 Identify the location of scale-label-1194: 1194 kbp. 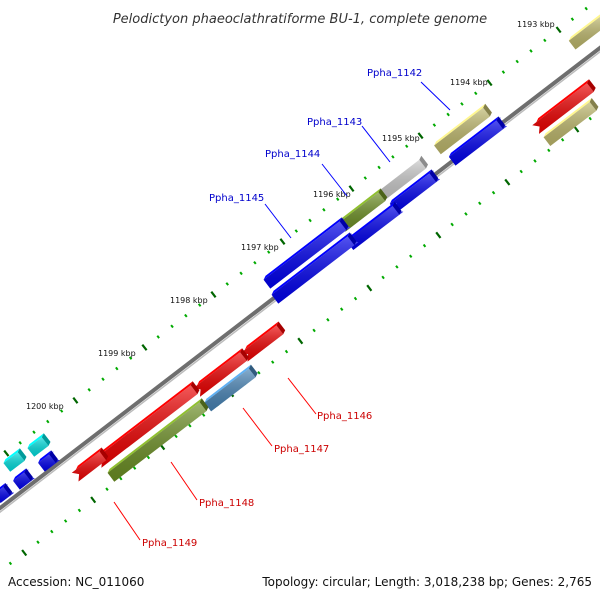
(469, 82).